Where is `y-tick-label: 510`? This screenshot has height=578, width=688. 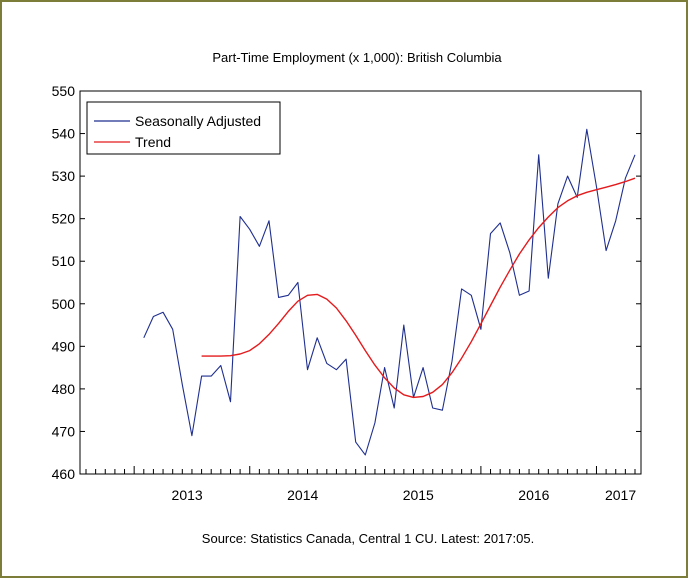
y-tick-label: 510 is located at coordinates (64, 261).